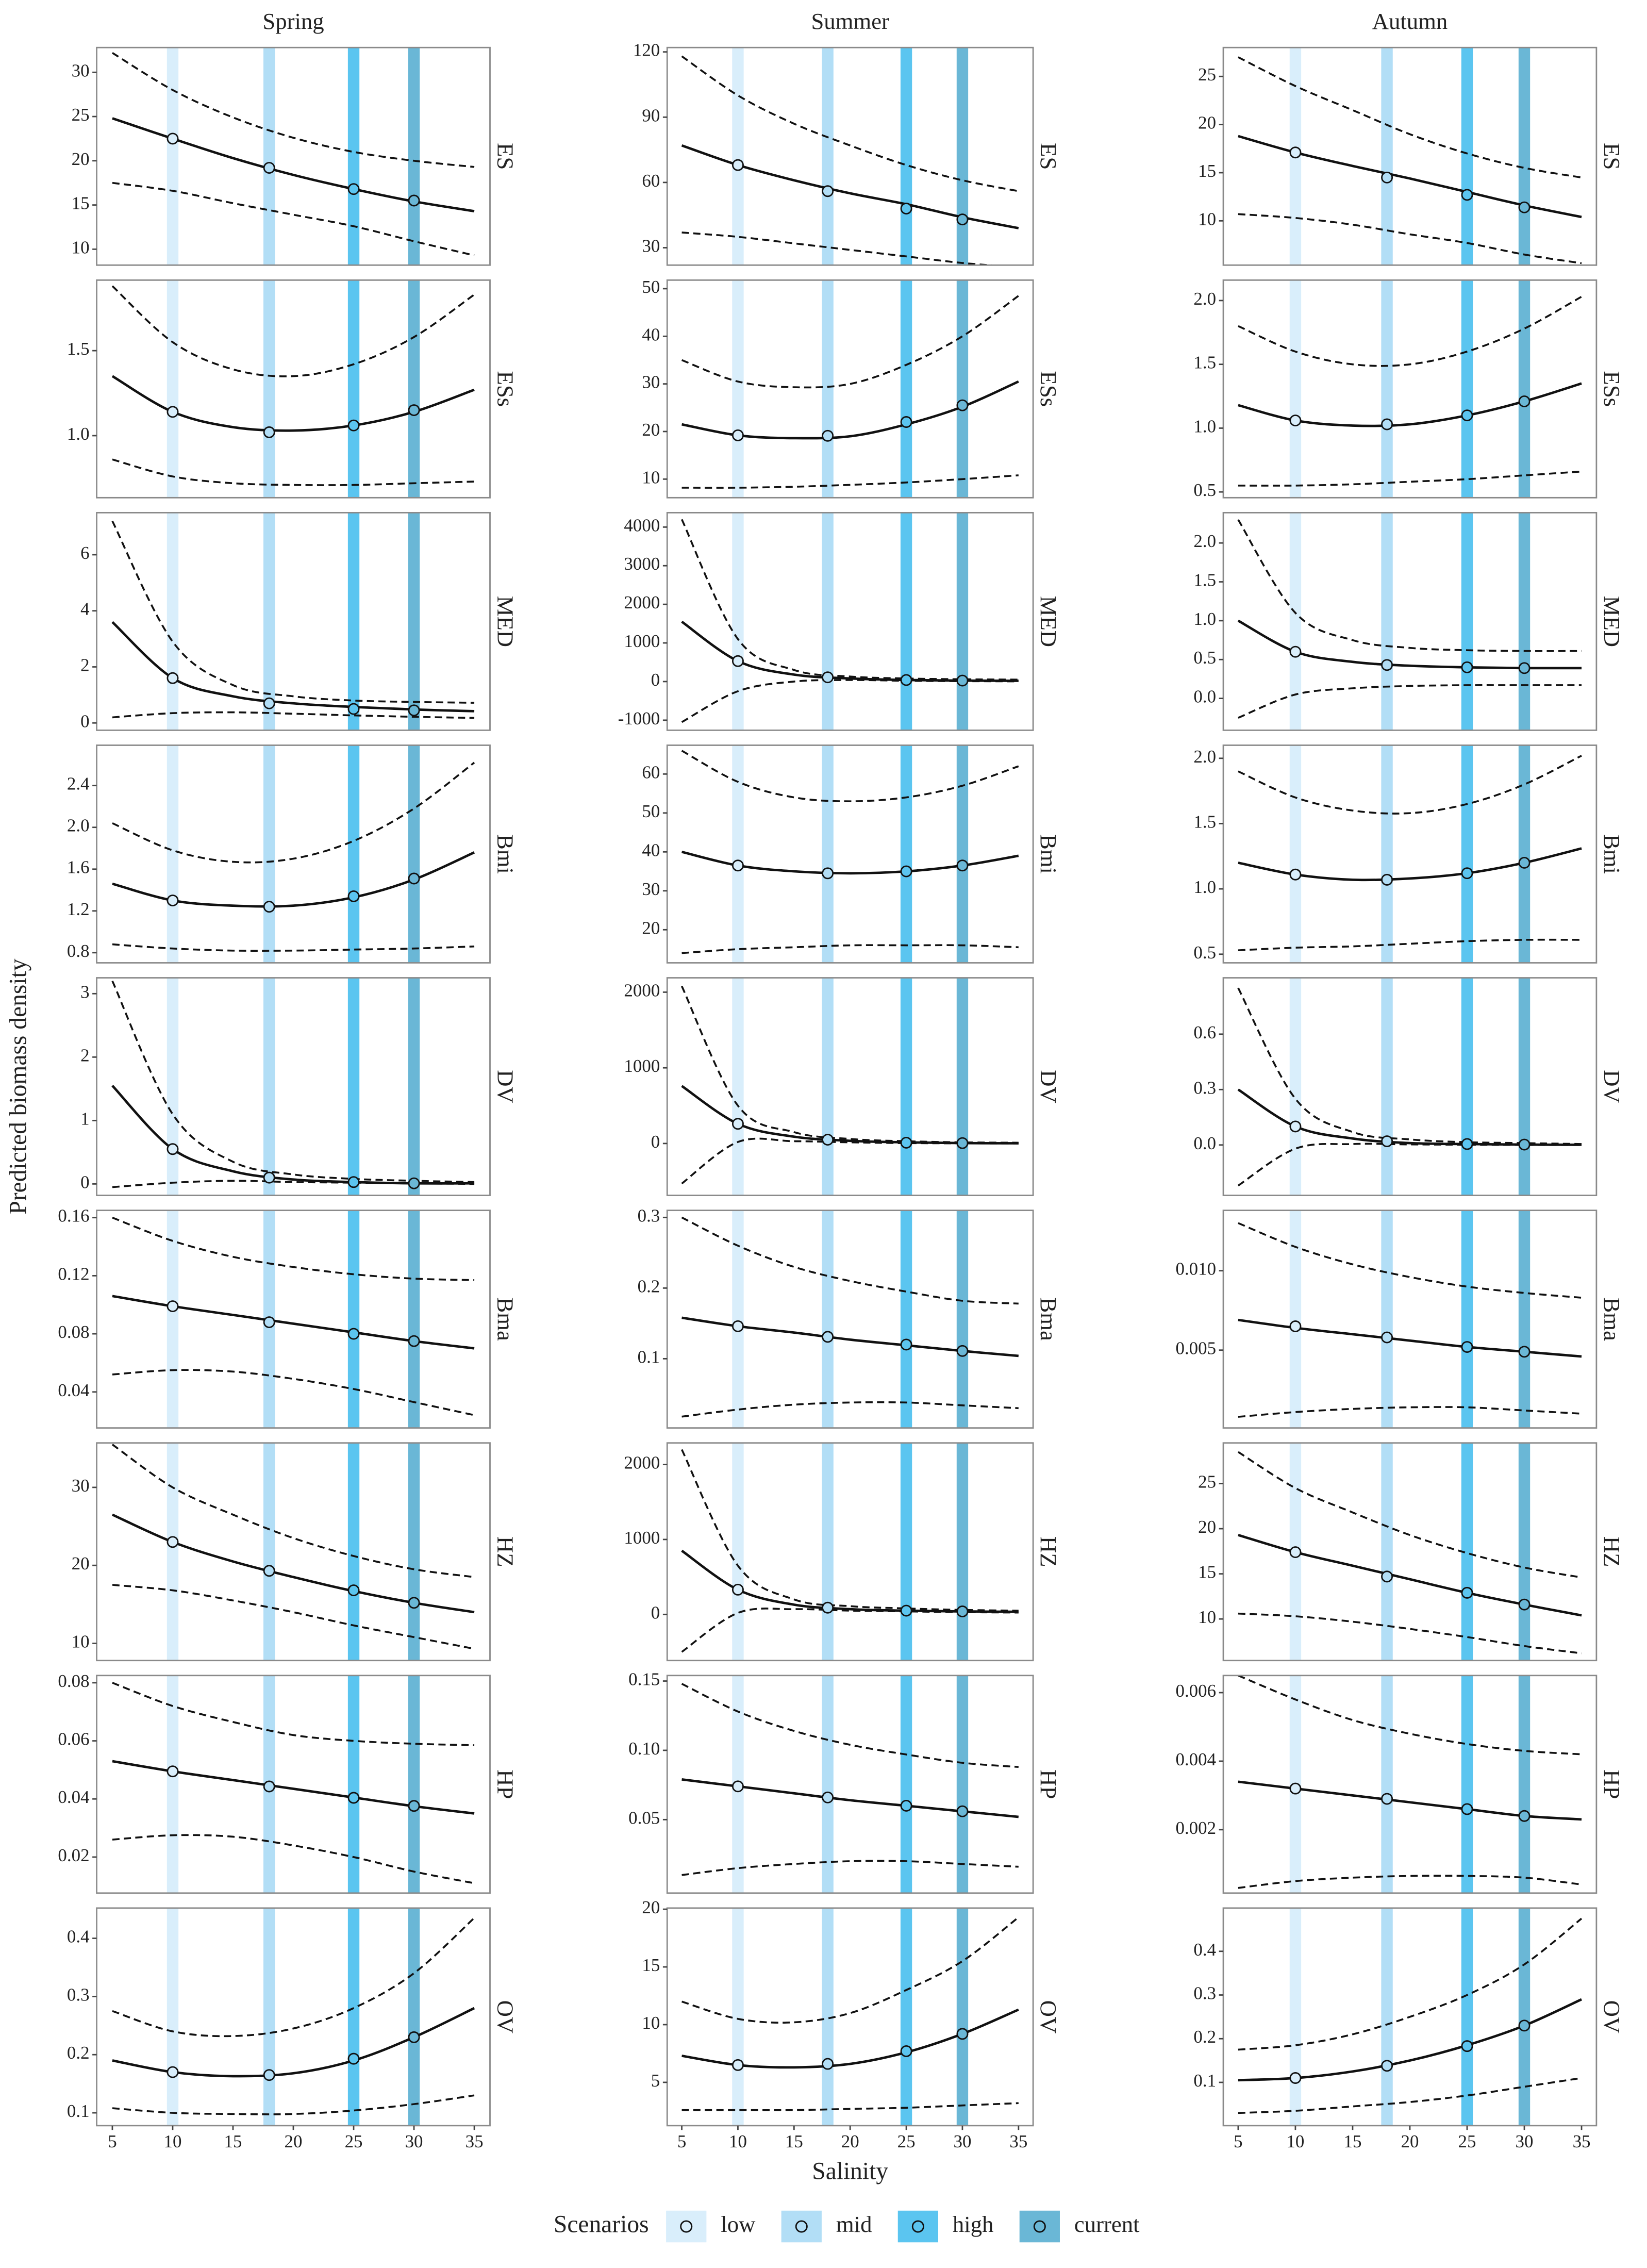  What do you see at coordinates (601, 2224) in the screenshot?
I see `legend-title: Scenarios` at bounding box center [601, 2224].